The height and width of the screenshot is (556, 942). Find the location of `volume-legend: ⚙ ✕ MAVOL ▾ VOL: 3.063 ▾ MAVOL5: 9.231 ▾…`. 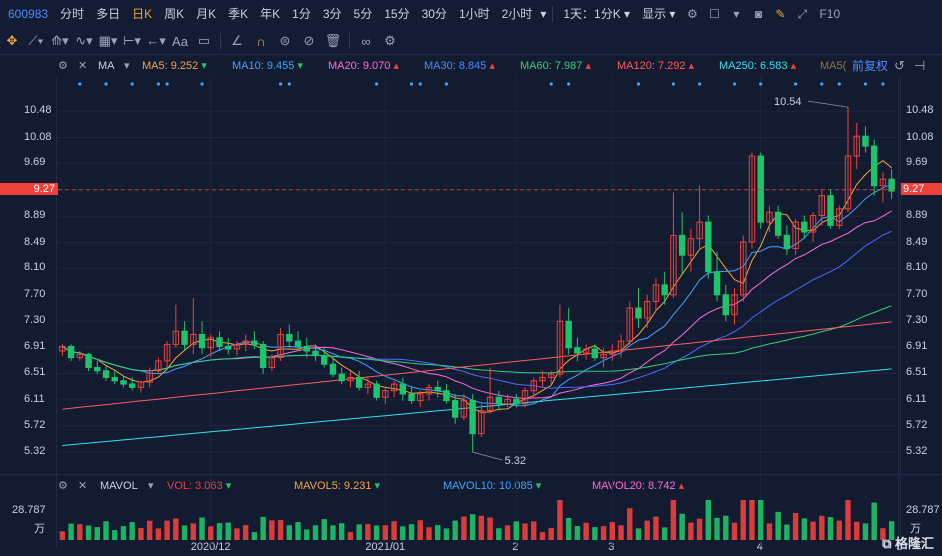

volume-legend: ⚙ ✕ MAVOL ▾ VOL: 3.063 ▾ MAVOL5: 9.231 ▾… is located at coordinates (471, 486).